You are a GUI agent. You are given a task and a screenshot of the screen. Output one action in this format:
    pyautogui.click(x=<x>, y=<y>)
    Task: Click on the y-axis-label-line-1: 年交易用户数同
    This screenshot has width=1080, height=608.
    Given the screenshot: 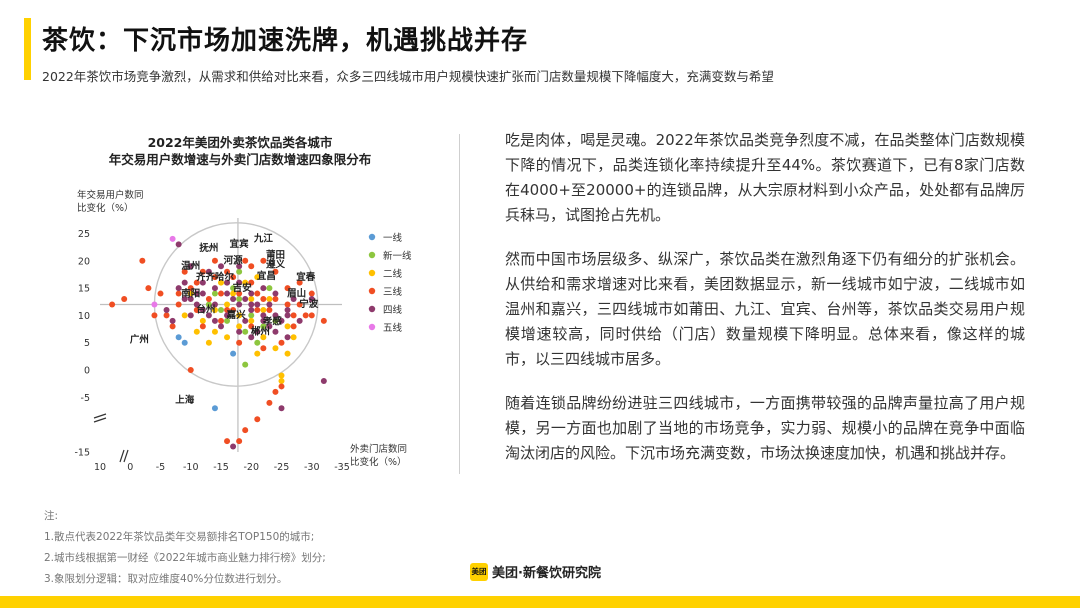 What is the action you would take?
    pyautogui.click(x=110, y=195)
    